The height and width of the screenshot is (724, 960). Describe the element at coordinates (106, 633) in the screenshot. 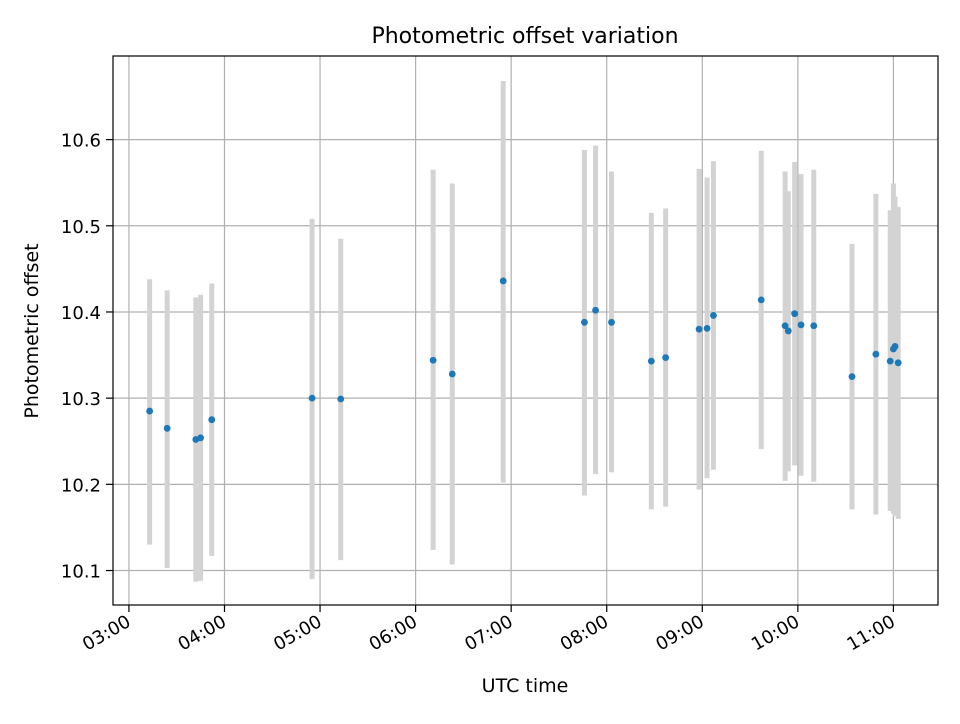

I see `x-tick-label: 03:00` at that location.